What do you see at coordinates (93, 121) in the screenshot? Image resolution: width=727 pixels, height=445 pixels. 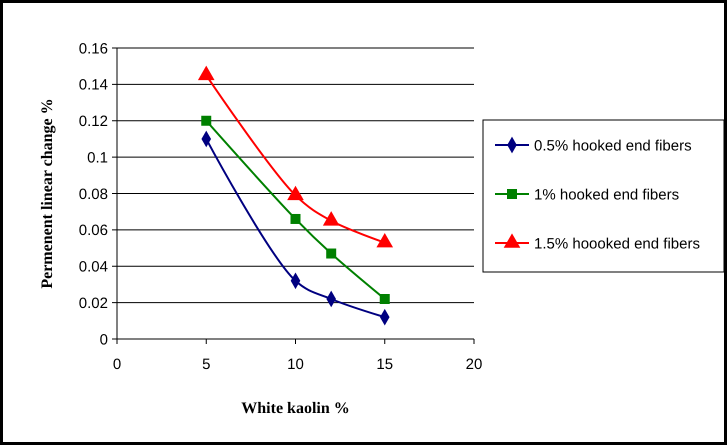 I see `y-tick-label: 0.12` at bounding box center [93, 121].